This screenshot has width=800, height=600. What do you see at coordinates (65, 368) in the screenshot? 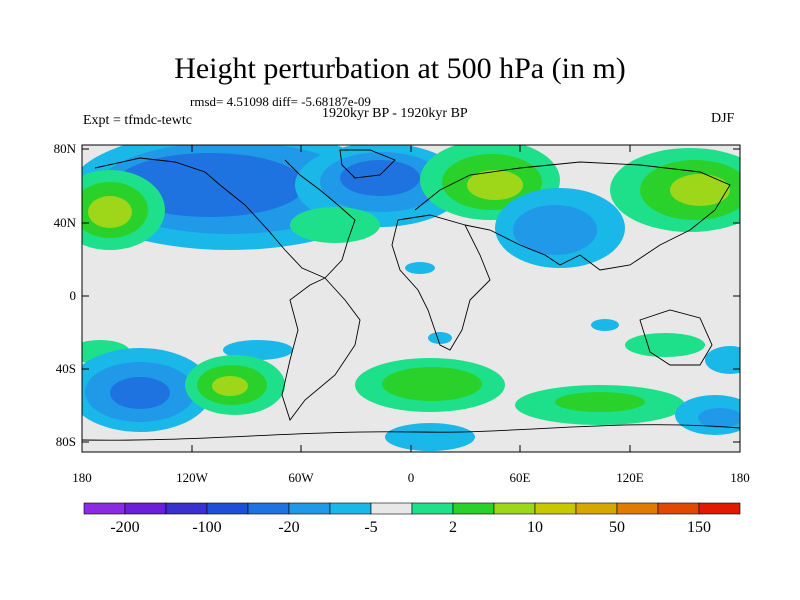
I see `lat-tick-label: 40S` at bounding box center [65, 368].